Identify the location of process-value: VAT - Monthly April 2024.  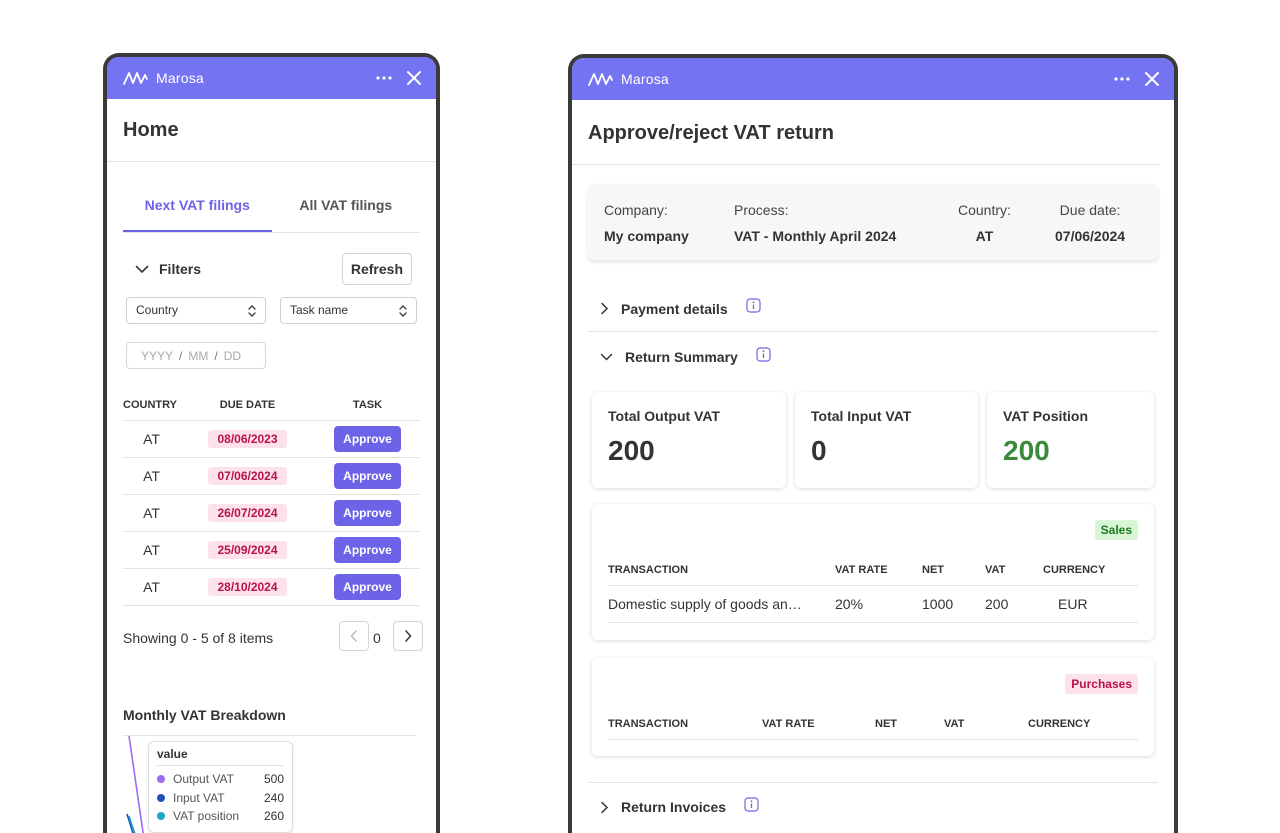
(815, 236).